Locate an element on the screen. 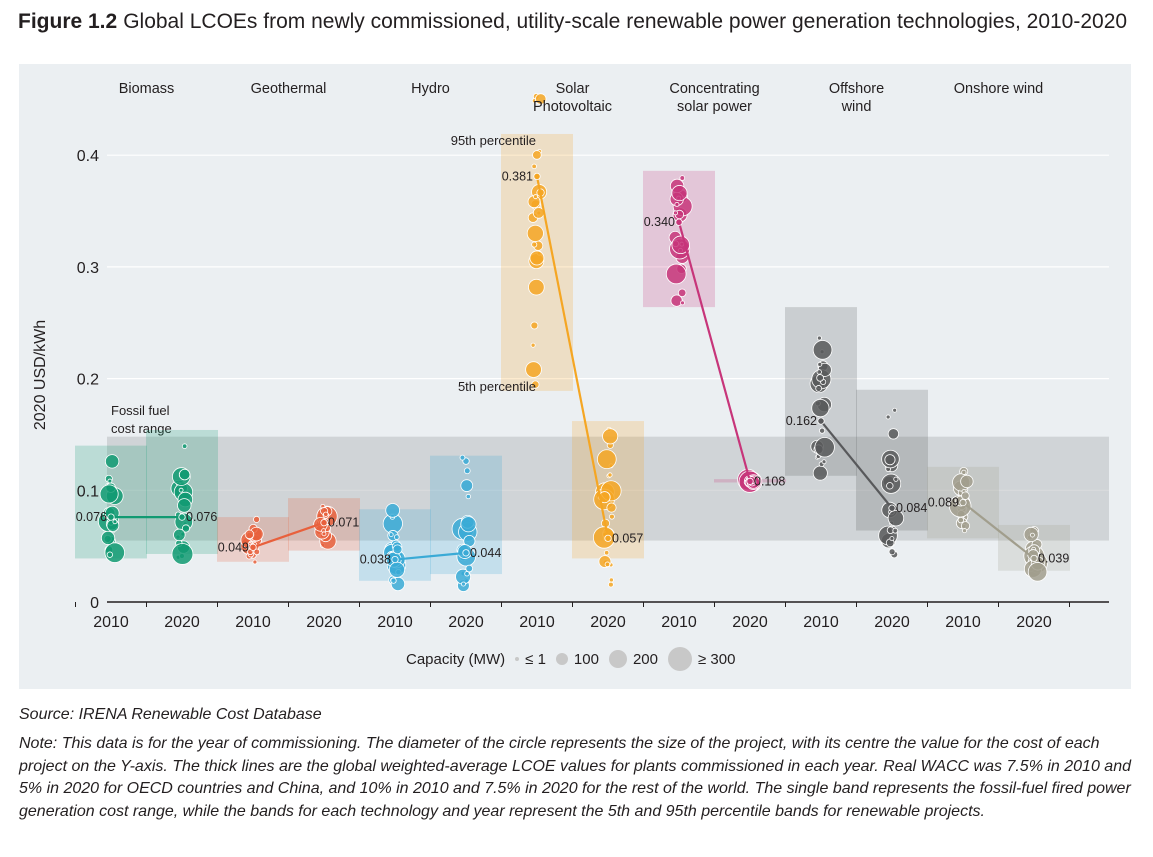  y-tick-label: 0.2 is located at coordinates (88, 380).